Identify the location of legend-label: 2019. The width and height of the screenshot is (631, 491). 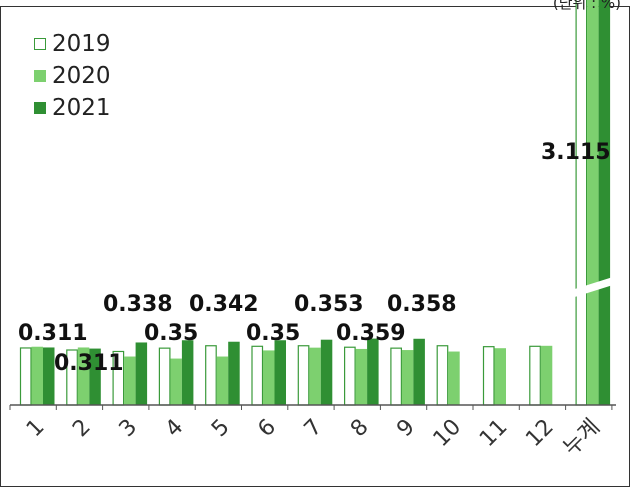
(81, 44).